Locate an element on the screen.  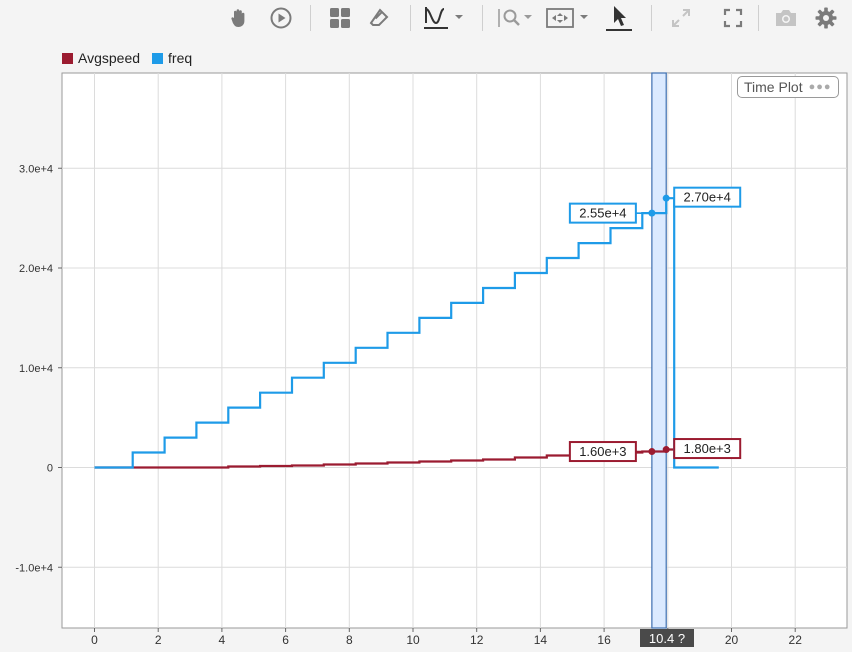
gear-icon is located at coordinates (826, 18).